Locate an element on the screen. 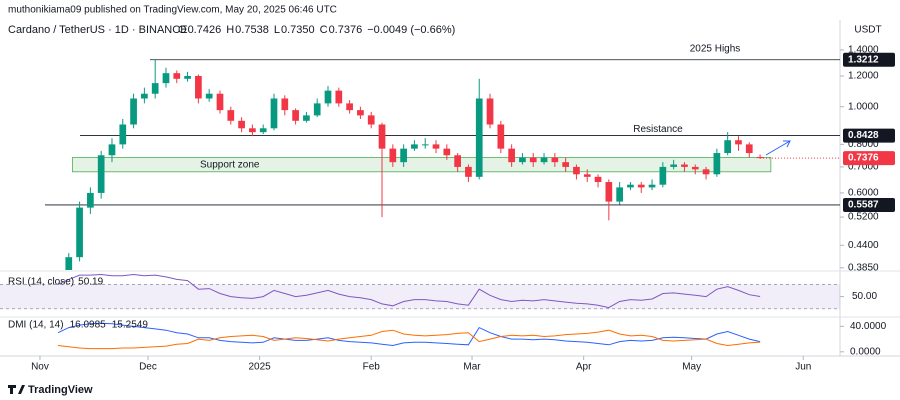 The image size is (900, 400). level-label: 1.3212 is located at coordinates (863, 59).